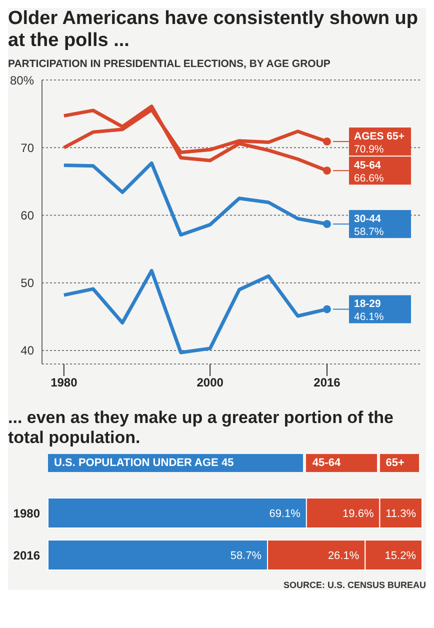 The width and height of the screenshot is (434, 628). Describe the element at coordinates (401, 514) in the screenshot. I see `data-label: 11.3%` at that location.